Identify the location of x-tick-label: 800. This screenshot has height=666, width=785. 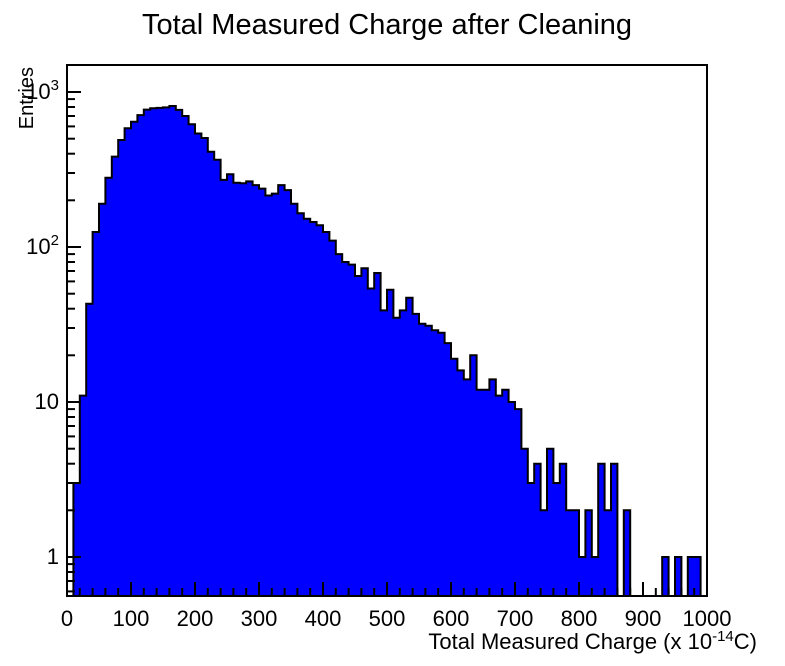
(579, 618).